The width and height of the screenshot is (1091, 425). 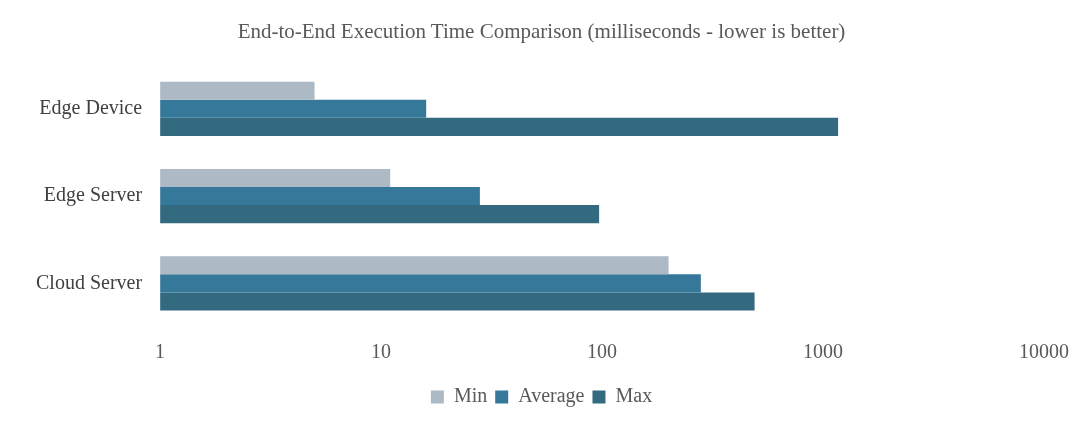 What do you see at coordinates (551, 396) in the screenshot?
I see `legend-label: Average` at bounding box center [551, 396].